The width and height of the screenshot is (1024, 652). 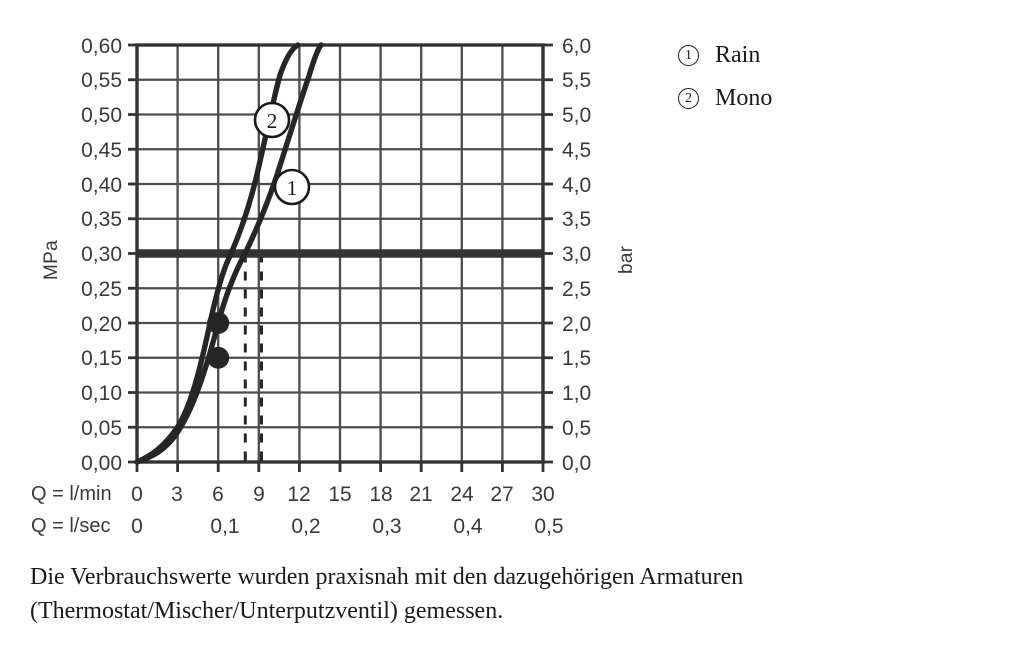 What do you see at coordinates (101, 46) in the screenshot?
I see `y-tick-left-0: 0,60` at bounding box center [101, 46].